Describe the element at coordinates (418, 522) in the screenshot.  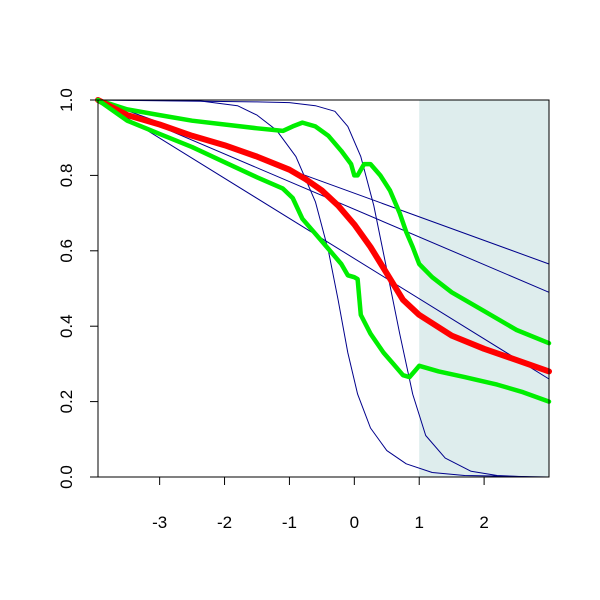
I see `x-tick-label: 1` at that location.